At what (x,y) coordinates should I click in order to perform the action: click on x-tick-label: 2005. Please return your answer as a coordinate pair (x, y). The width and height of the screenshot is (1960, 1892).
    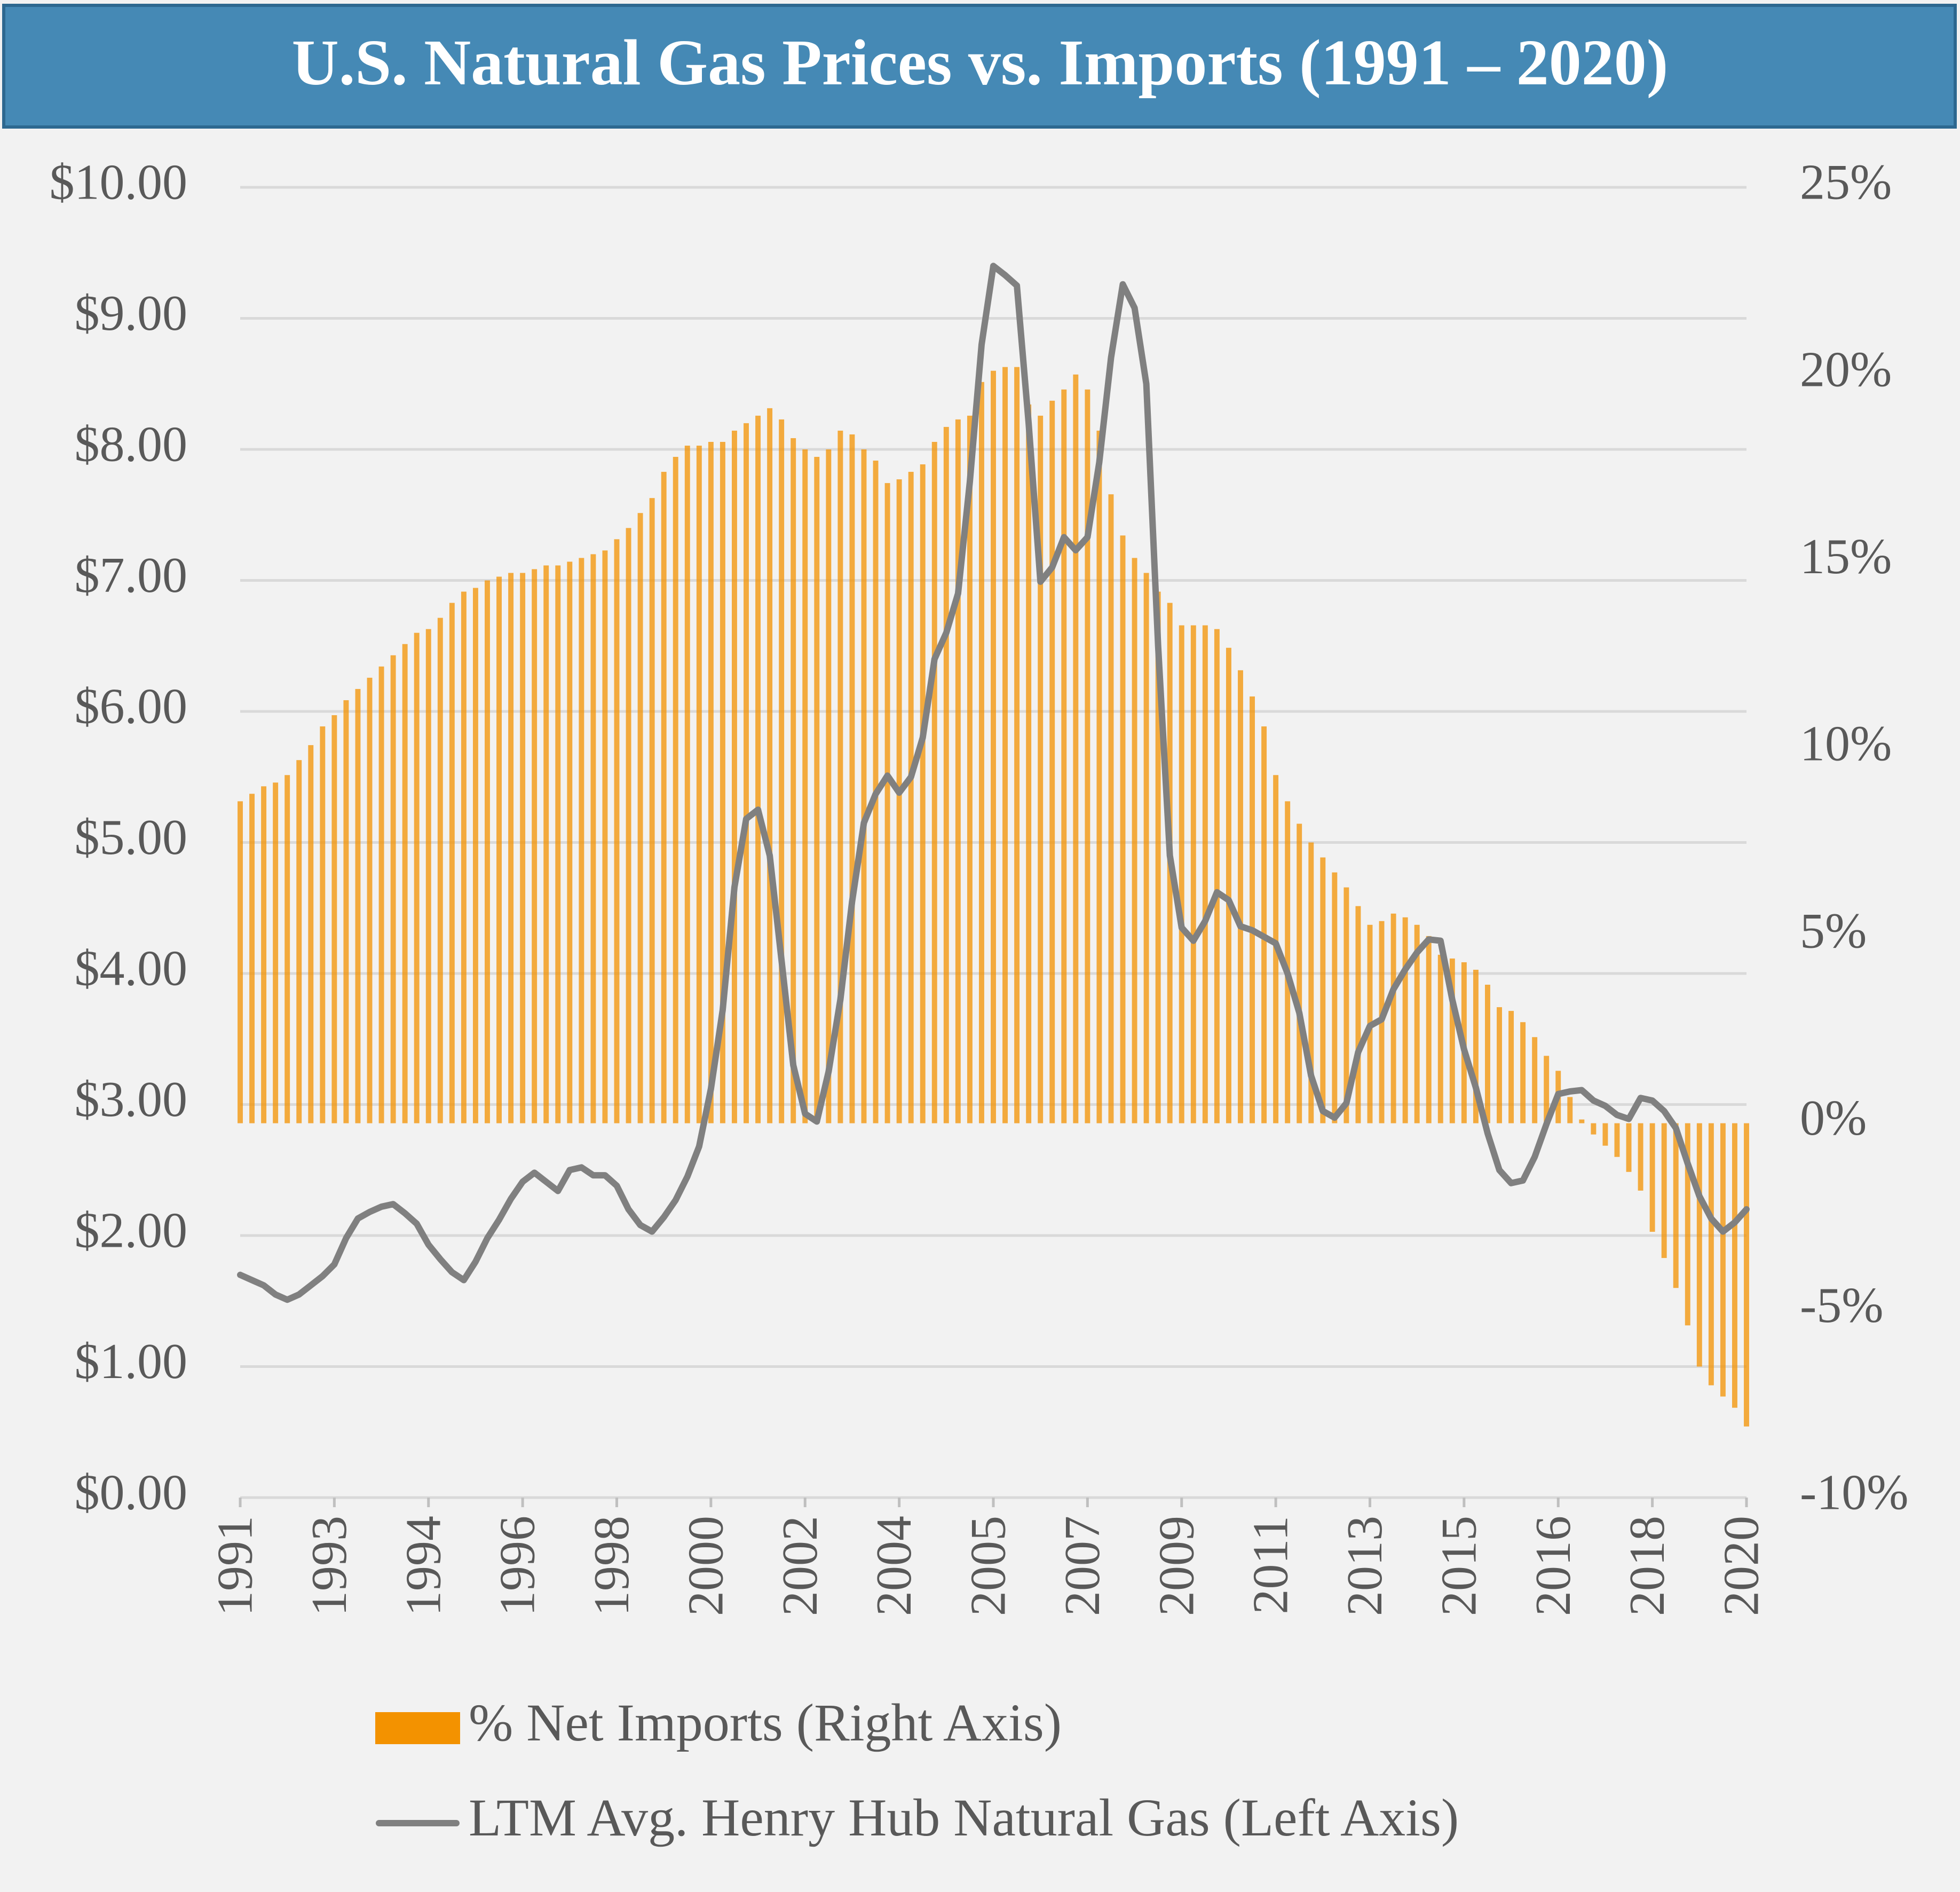
    Looking at the image, I should click on (988, 1566).